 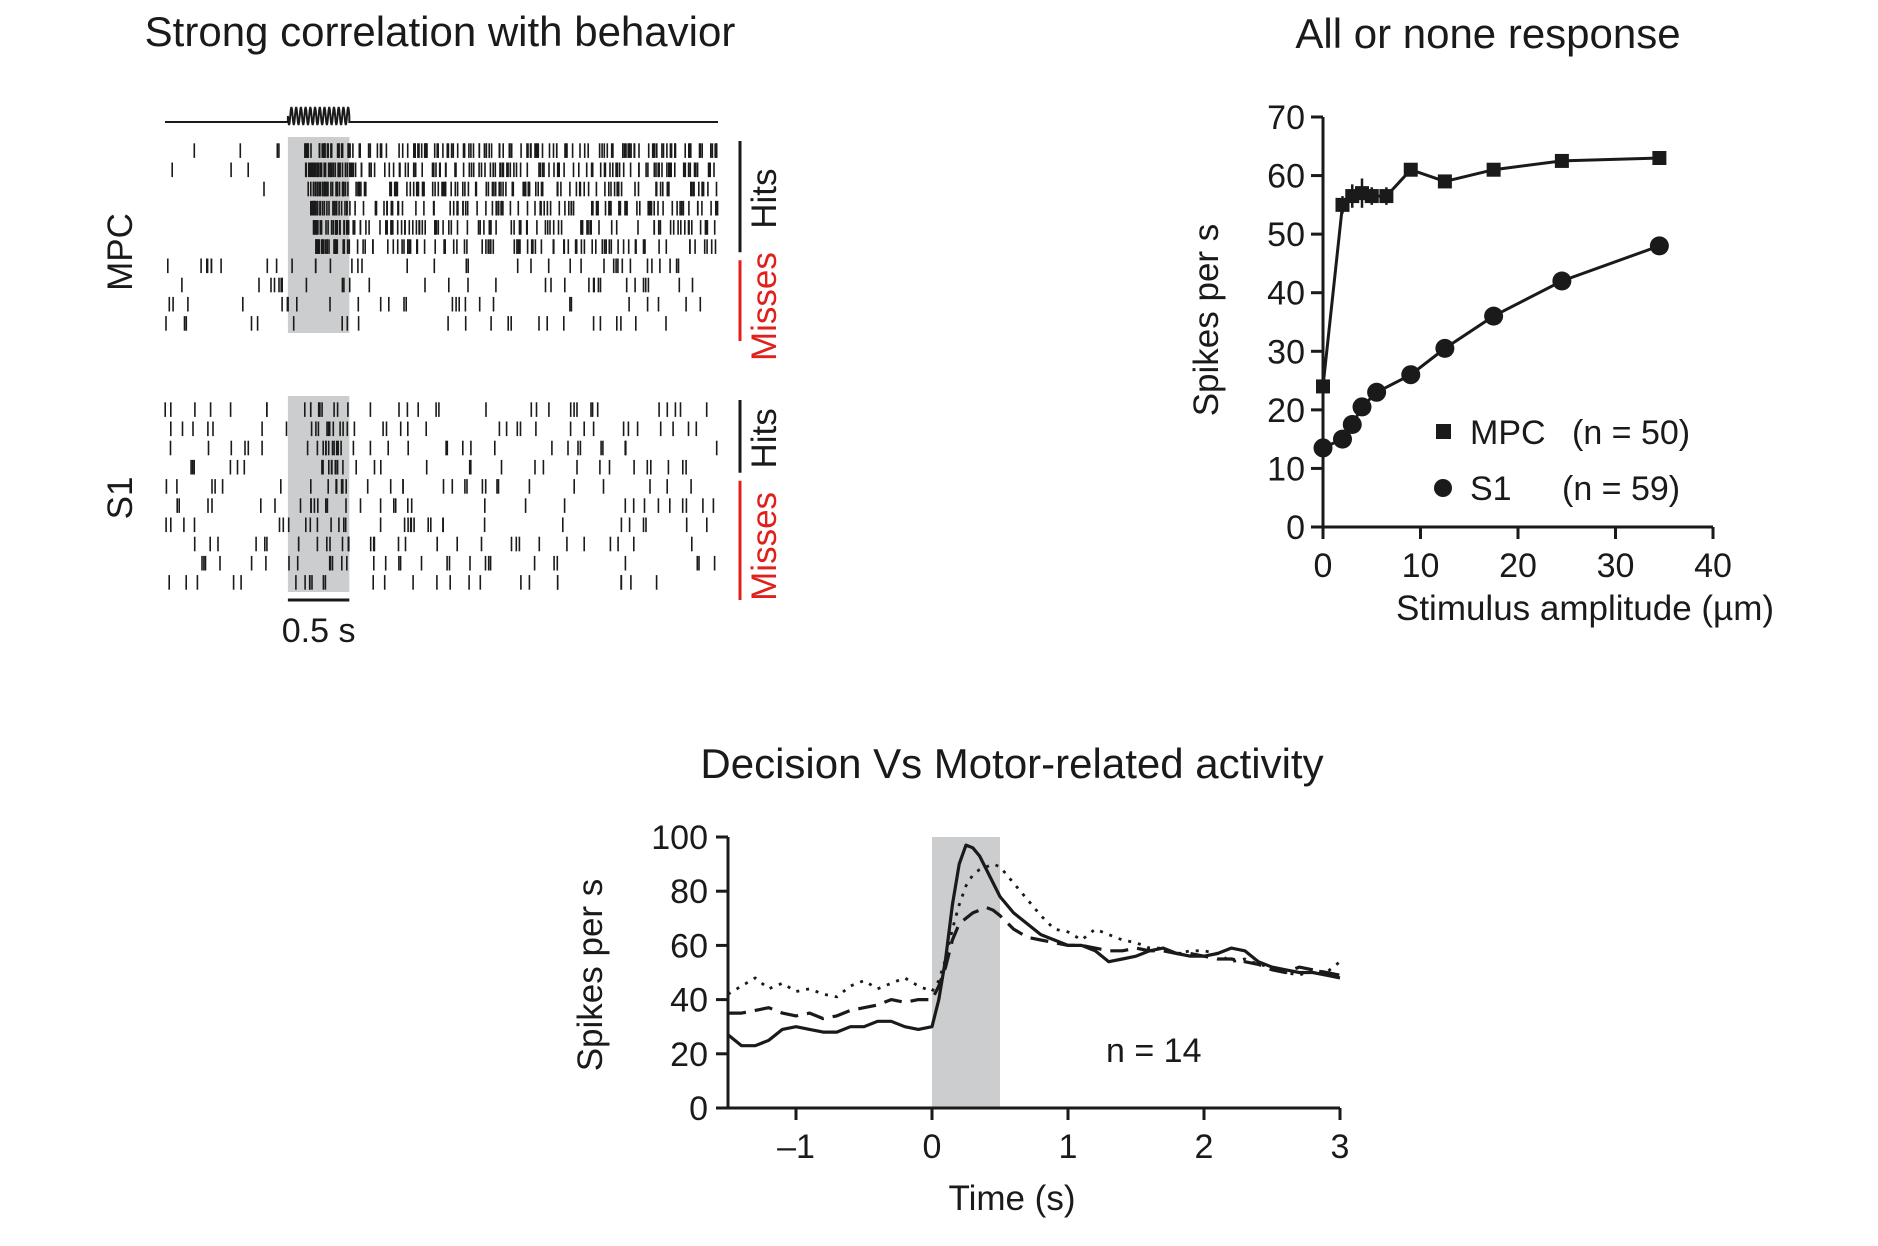 I want to click on timecourse-axes, so click(x=1029, y=977).